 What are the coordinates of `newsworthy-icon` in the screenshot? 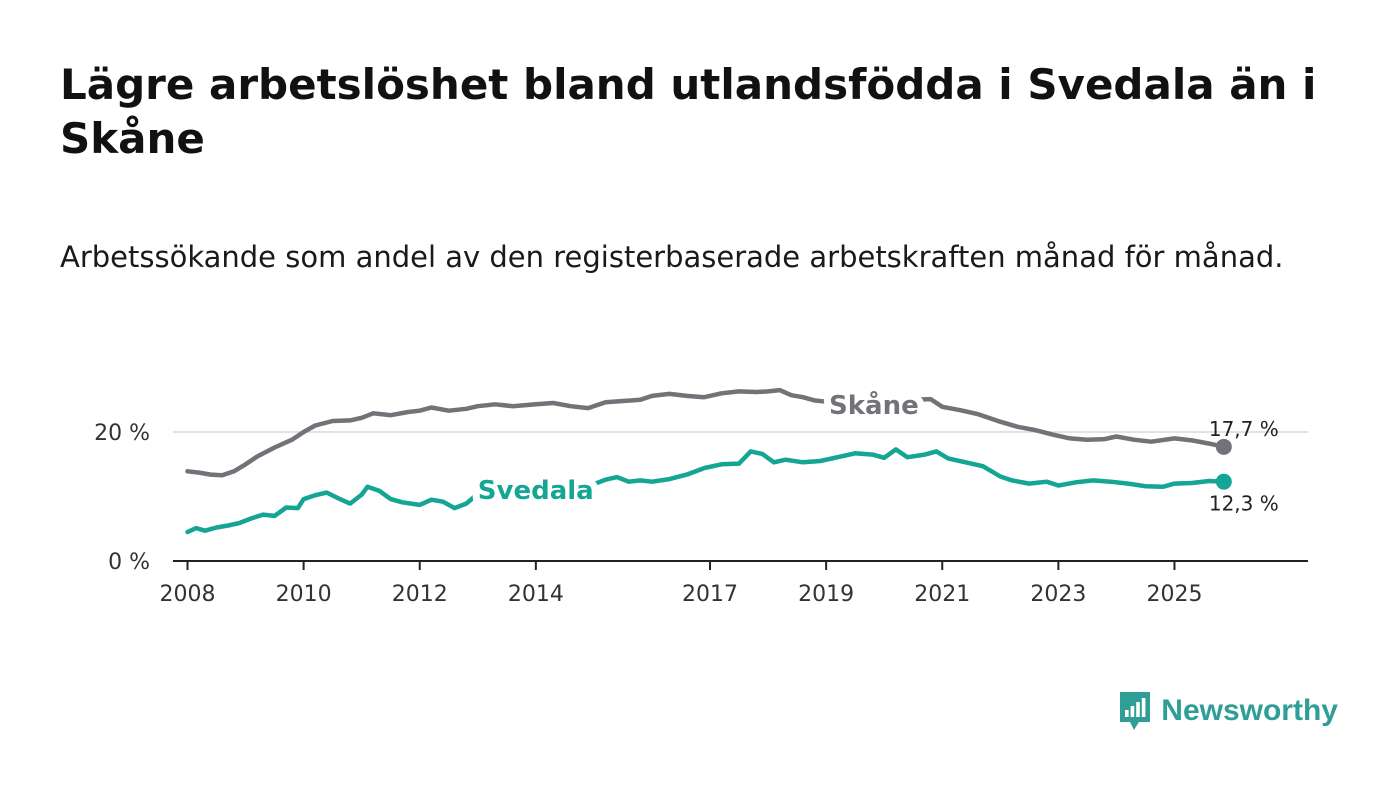 It's located at (1135, 711).